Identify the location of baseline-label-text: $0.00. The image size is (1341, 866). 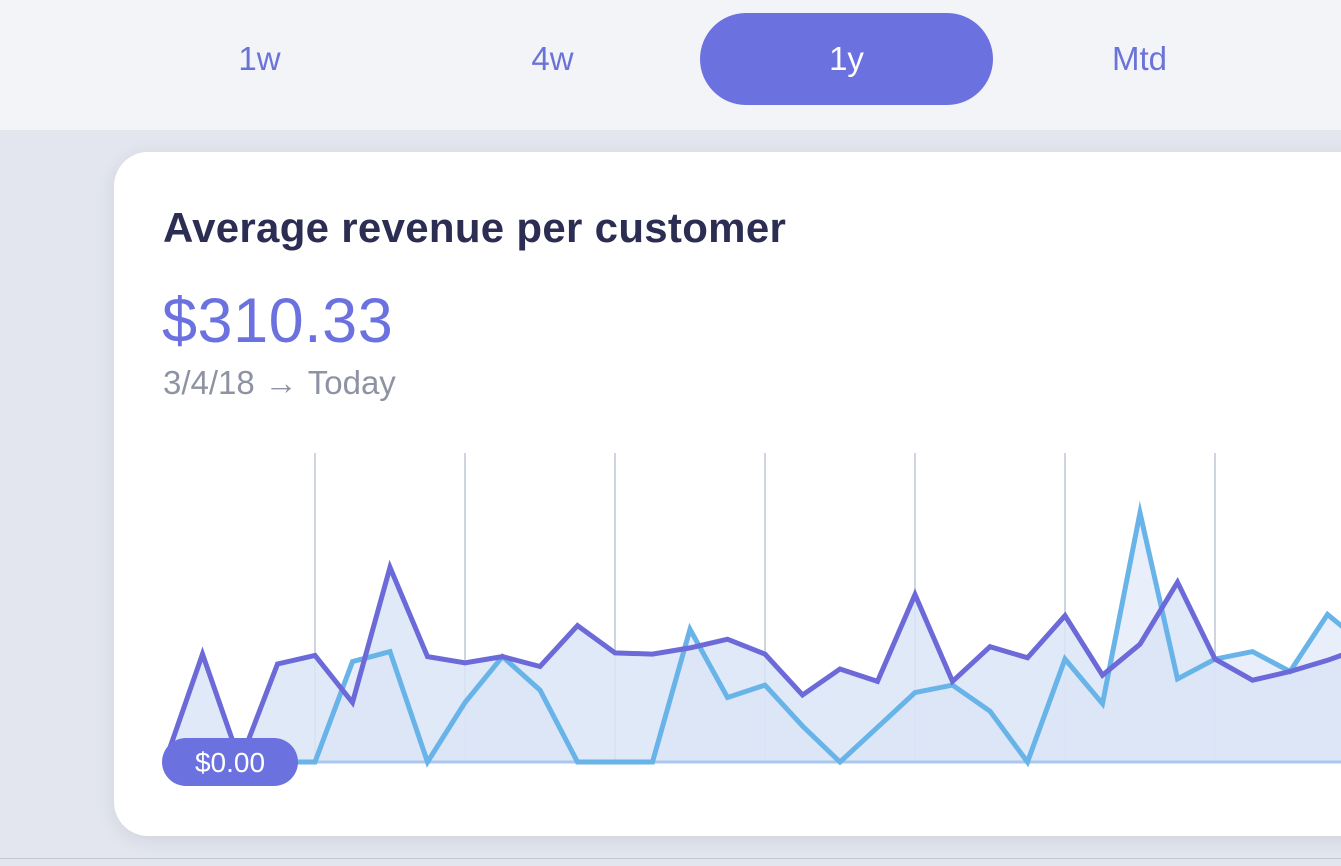
(230, 762).